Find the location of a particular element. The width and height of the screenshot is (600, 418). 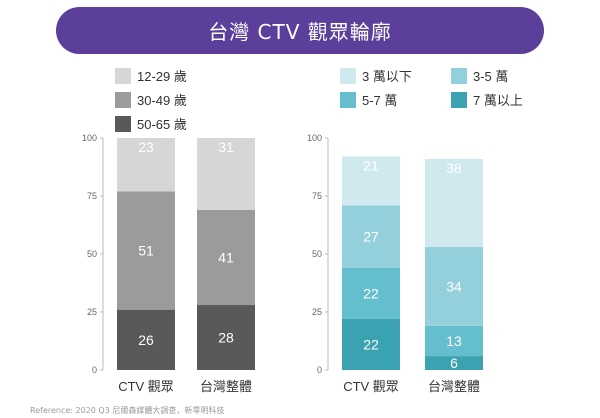

data-label: 6 is located at coordinates (454, 363).